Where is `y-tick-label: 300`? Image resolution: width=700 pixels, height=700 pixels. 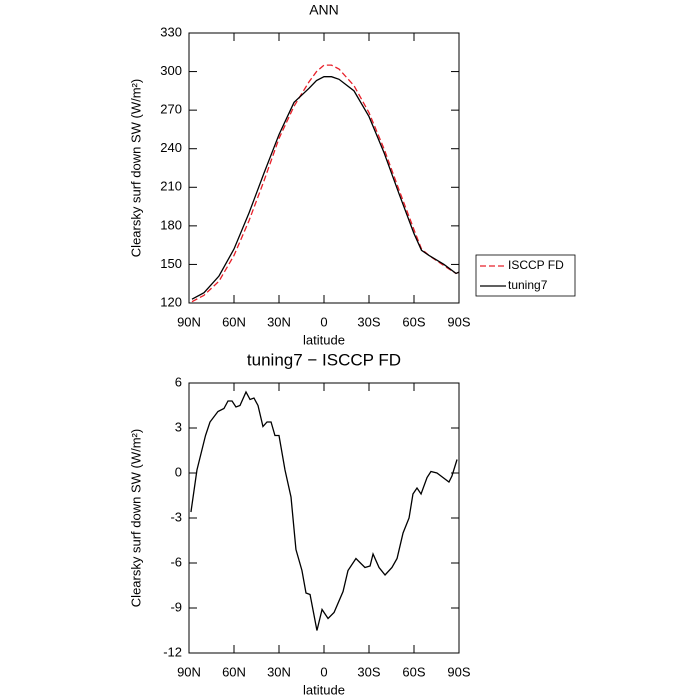 y-tick-label: 300 is located at coordinates (171, 70).